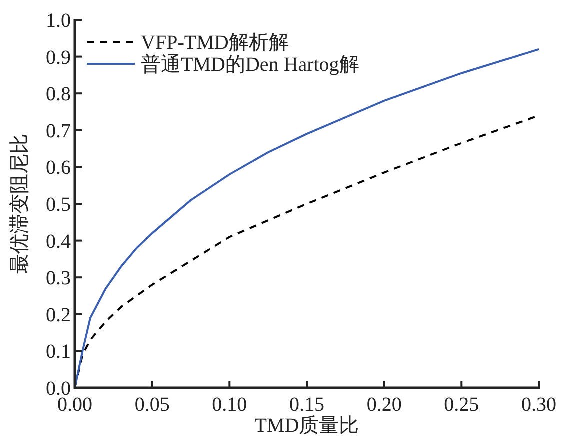 Image resolution: width=563 pixels, height=440 pixels. What do you see at coordinates (20, 204) in the screenshot?
I see `y-axis-title: 最优滞变阻尼比` at bounding box center [20, 204].